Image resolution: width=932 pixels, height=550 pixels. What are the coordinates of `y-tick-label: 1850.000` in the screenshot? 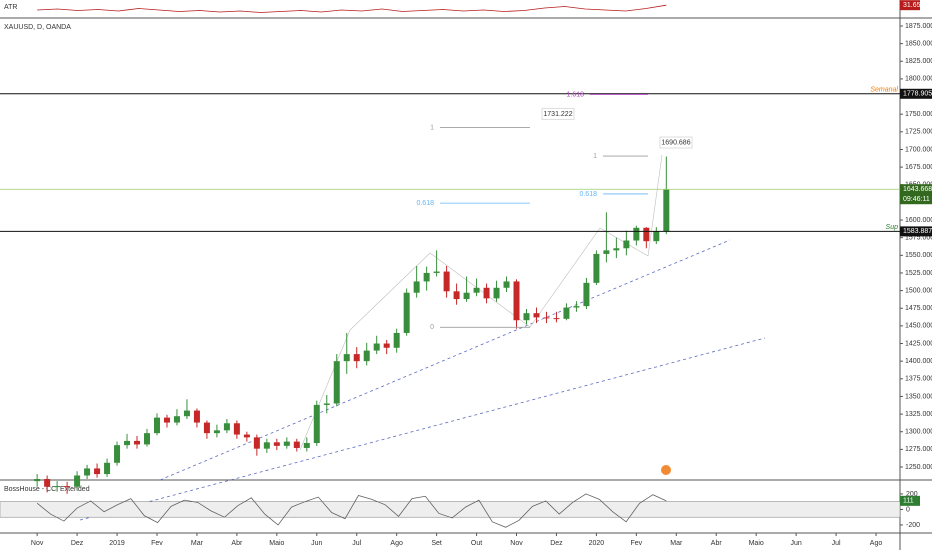 It's located at (918, 43).